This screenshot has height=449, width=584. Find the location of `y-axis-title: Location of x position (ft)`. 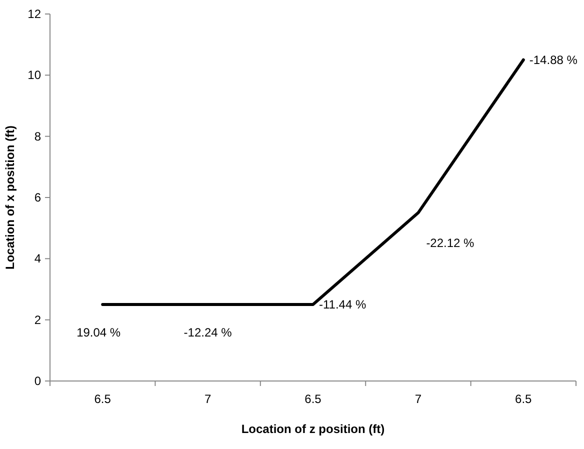

y-axis-title: Location of x position (ft) is located at coordinates (10, 198).